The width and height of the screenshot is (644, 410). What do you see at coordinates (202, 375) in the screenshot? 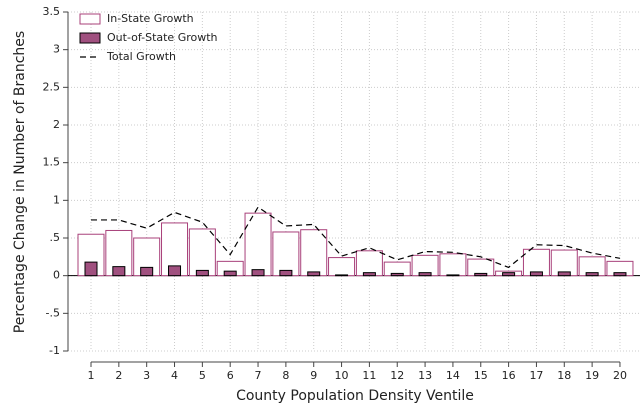
I see `x-tick-label: 5` at bounding box center [202, 375].